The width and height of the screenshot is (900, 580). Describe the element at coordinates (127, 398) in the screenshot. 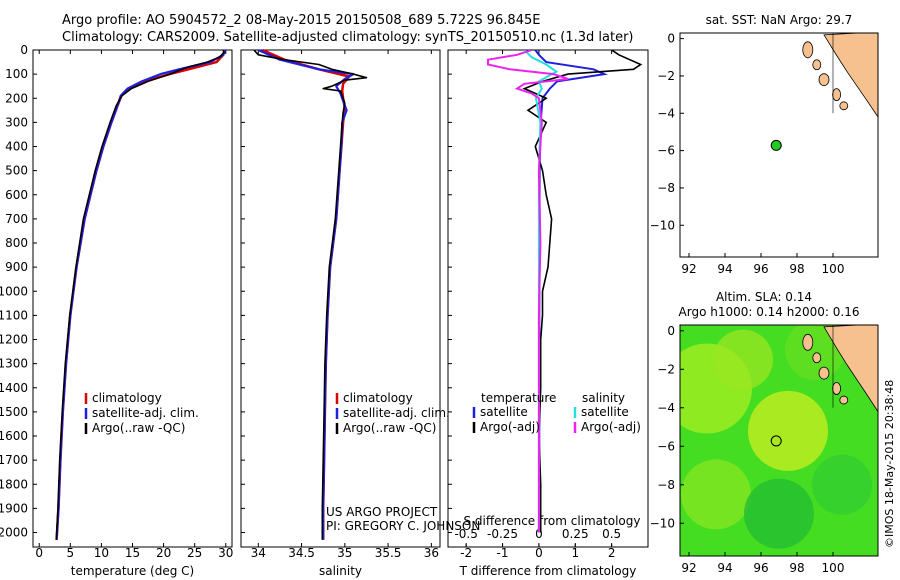

I see `temperature-legend-label: climatology` at that location.